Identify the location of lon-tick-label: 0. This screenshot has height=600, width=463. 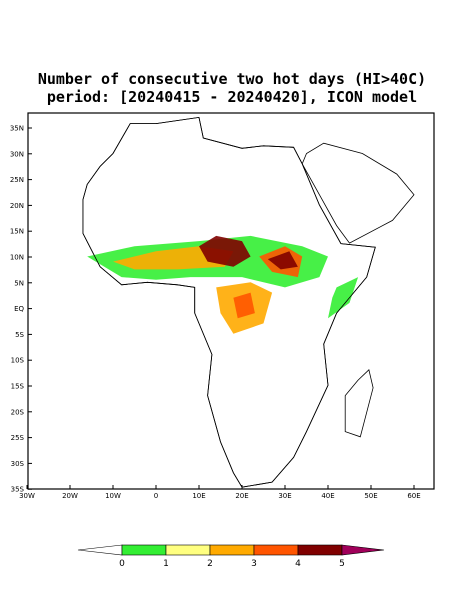
(156, 496).